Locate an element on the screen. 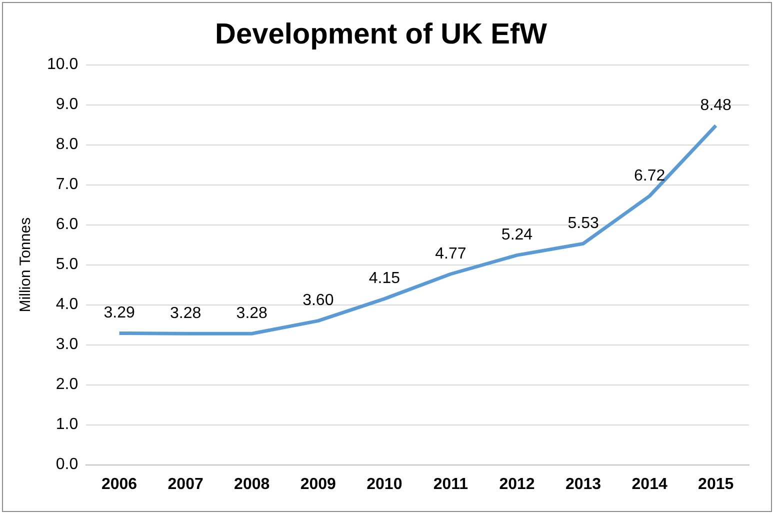 This screenshot has width=774, height=514. x-tick-label: 2008 is located at coordinates (252, 484).